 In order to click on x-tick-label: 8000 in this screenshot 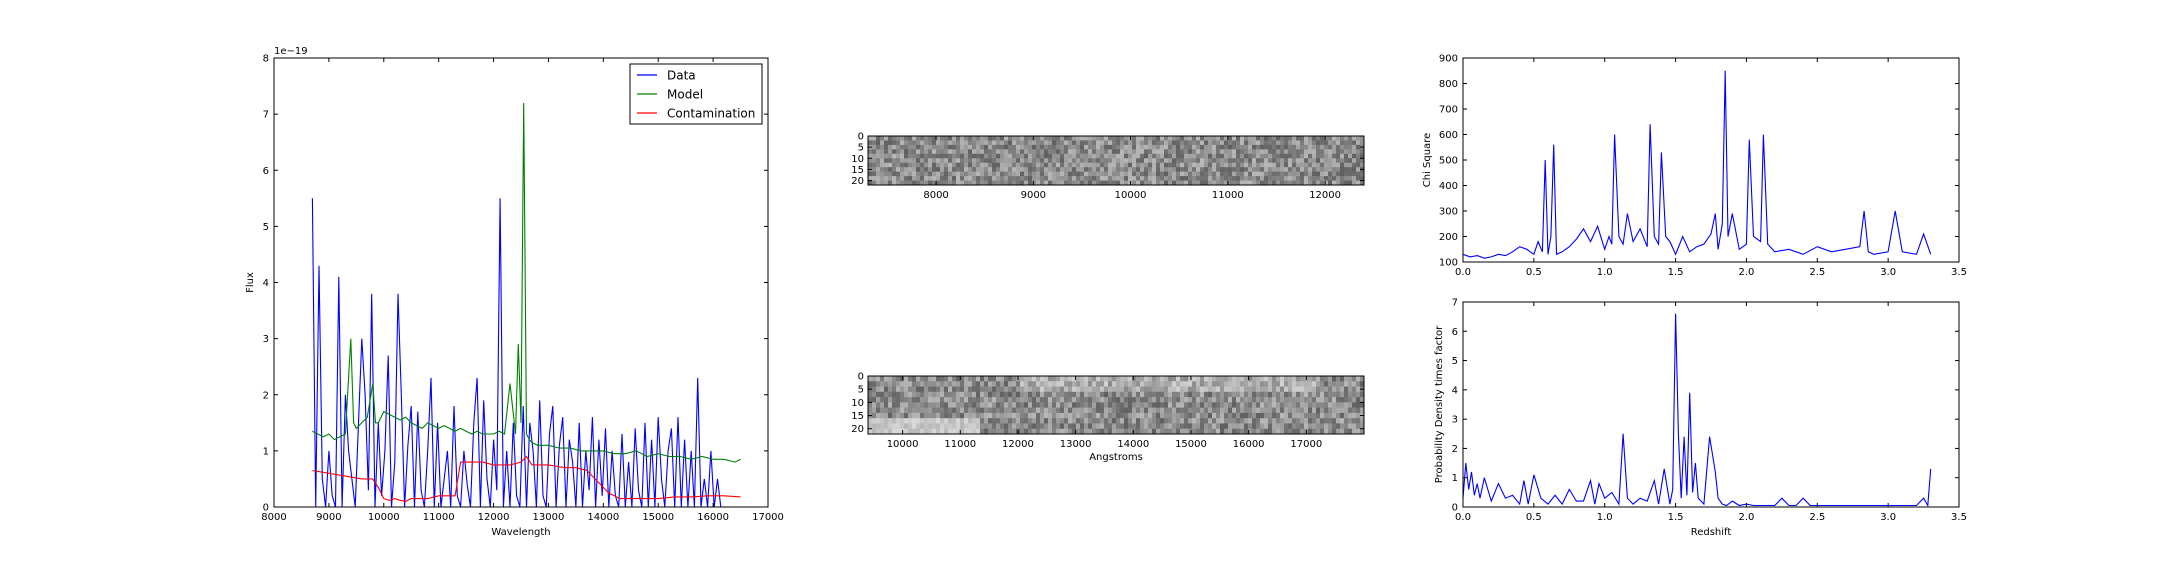, I will do `click(273, 517)`.